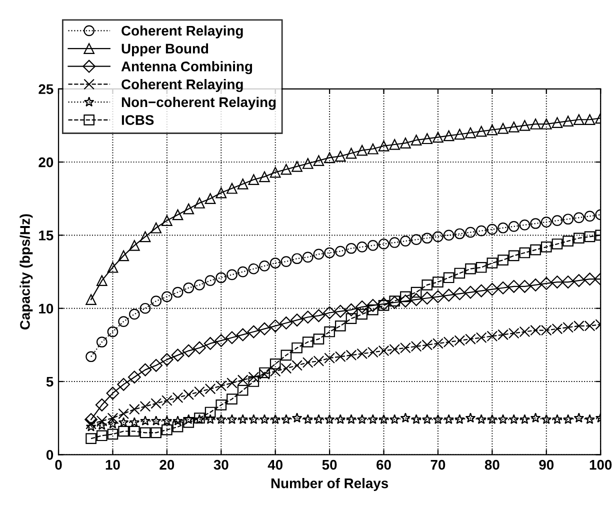 The width and height of the screenshot is (616, 508). I want to click on legend-label: Antenna Combining, so click(186, 67).